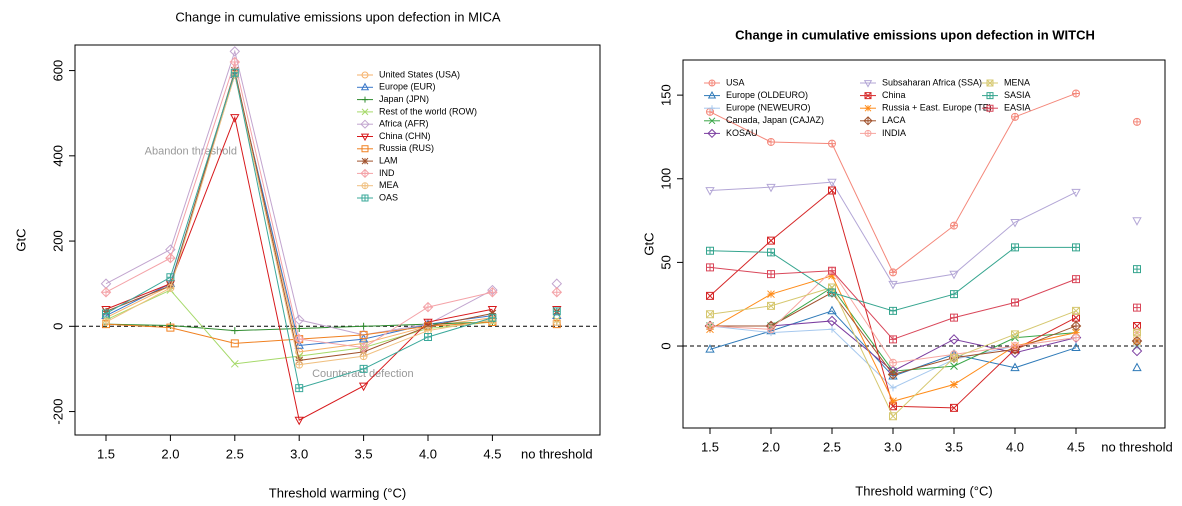 The image size is (1182, 506). What do you see at coordinates (407, 87) in the screenshot?
I see `legend-label: Europe (EUR)` at bounding box center [407, 87].